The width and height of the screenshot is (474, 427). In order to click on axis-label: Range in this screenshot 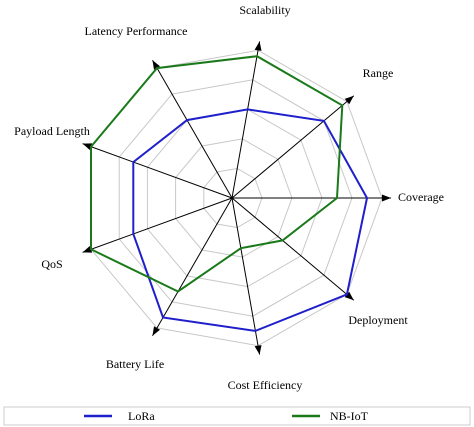, I will do `click(378, 73)`.